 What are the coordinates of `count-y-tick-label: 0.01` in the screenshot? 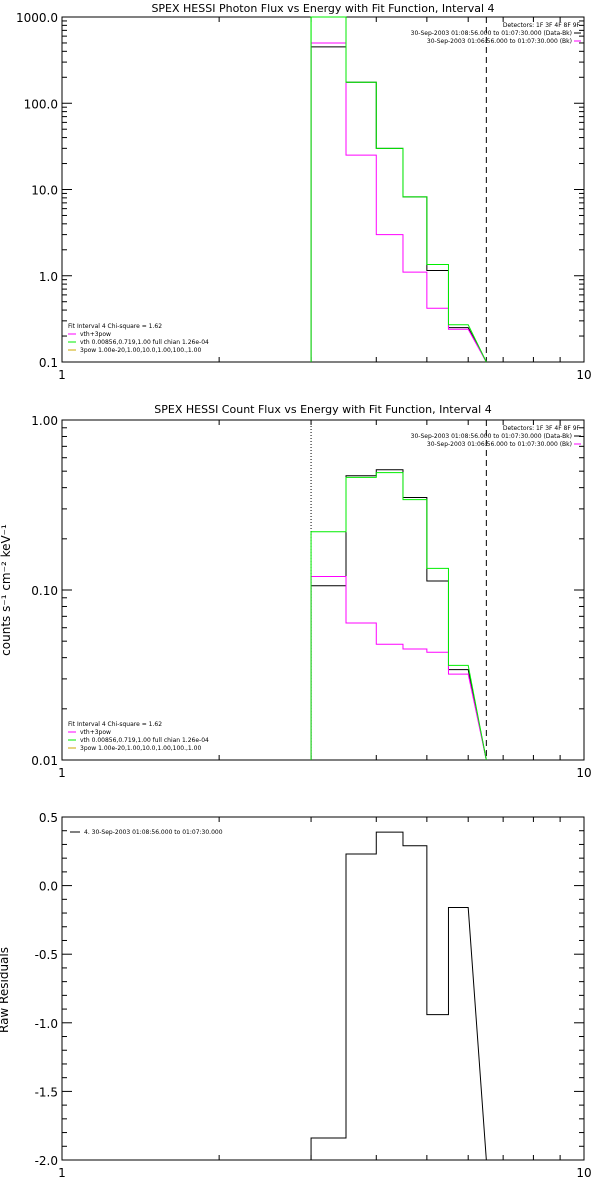 It's located at (44, 761).